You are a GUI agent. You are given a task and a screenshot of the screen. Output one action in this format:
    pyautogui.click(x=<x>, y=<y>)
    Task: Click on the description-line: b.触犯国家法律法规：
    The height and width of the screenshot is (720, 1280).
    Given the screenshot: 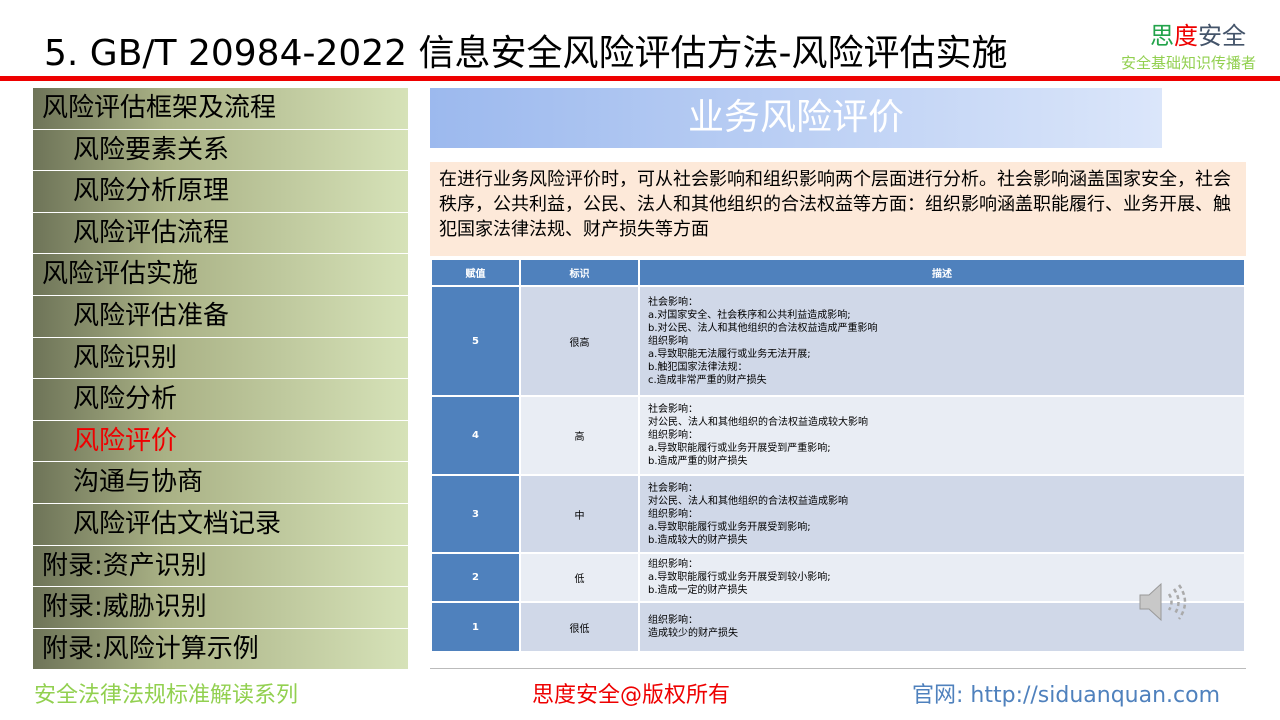 What is the action you would take?
    pyautogui.click(x=698, y=367)
    